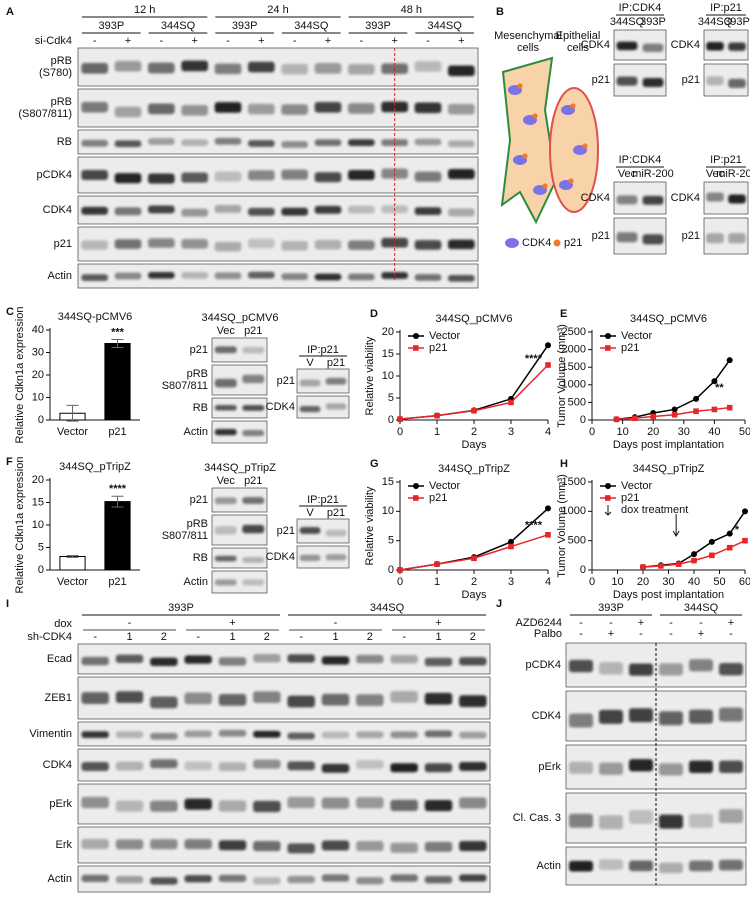  What do you see at coordinates (437, 432) in the screenshot?
I see `x-tick-label: 1` at bounding box center [437, 432].